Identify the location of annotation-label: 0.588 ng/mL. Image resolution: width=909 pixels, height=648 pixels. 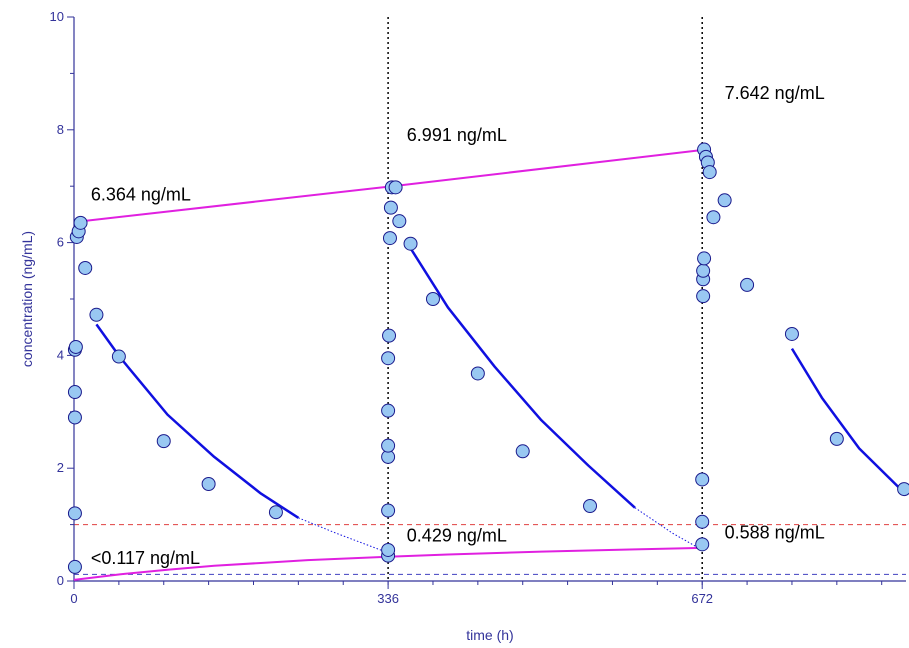
(775, 533).